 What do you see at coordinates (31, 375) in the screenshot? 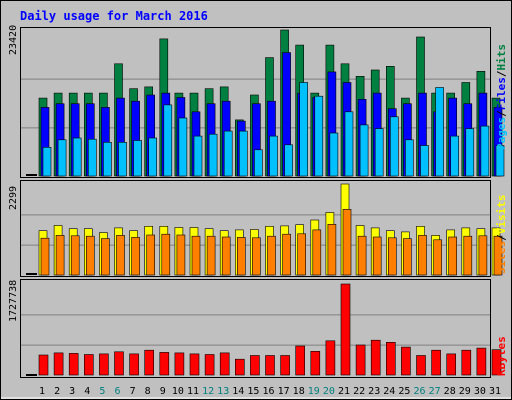
I see `axis-marker-bottom` at bounding box center [31, 375].